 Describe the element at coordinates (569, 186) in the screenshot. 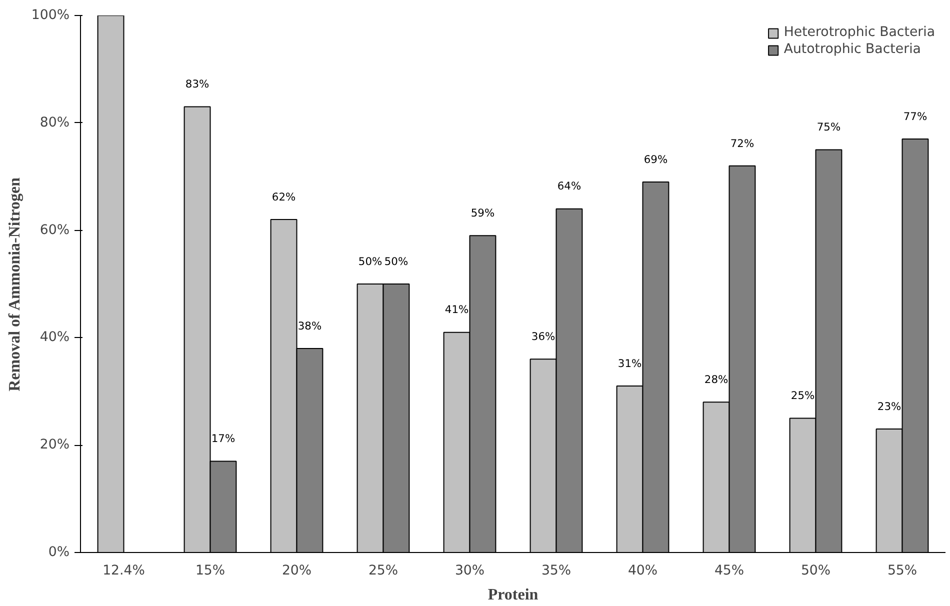

I see `data-label: 64%` at that location.